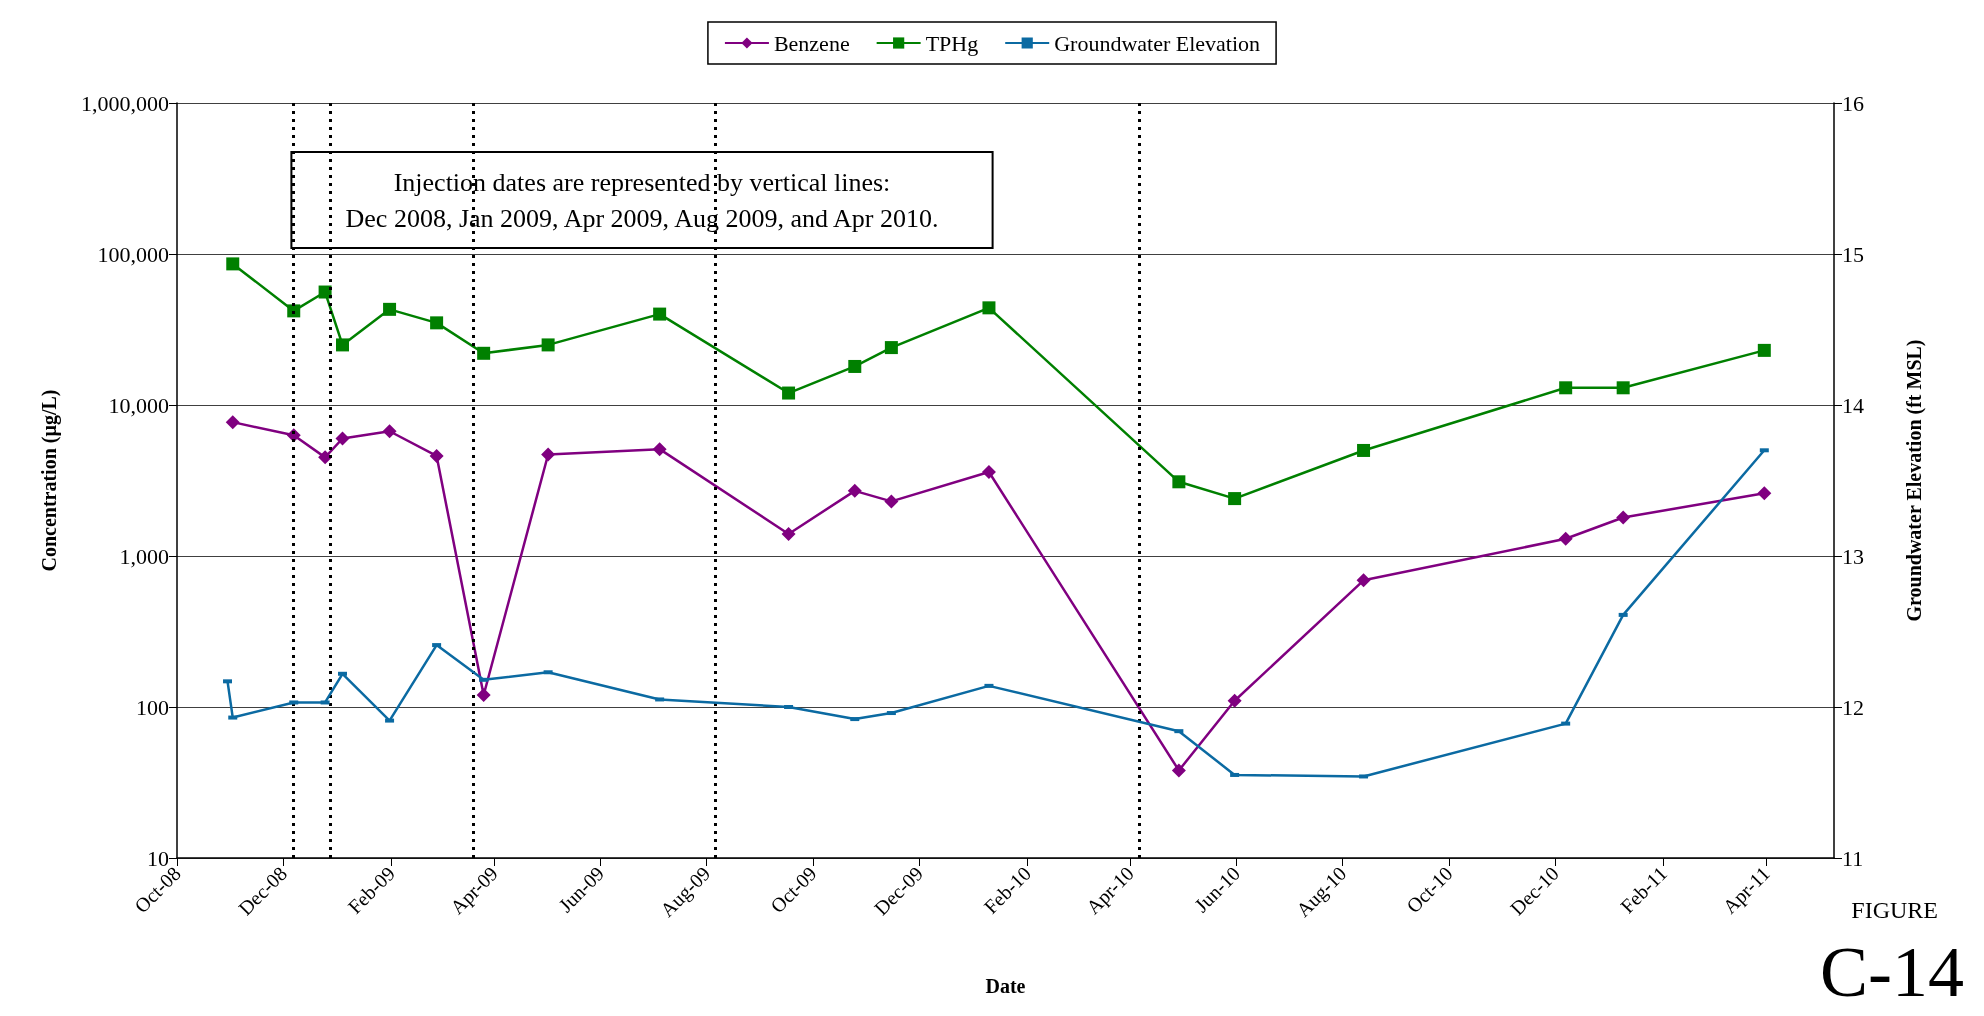  I want to click on y2-tick-label: 16, so click(1853, 103).